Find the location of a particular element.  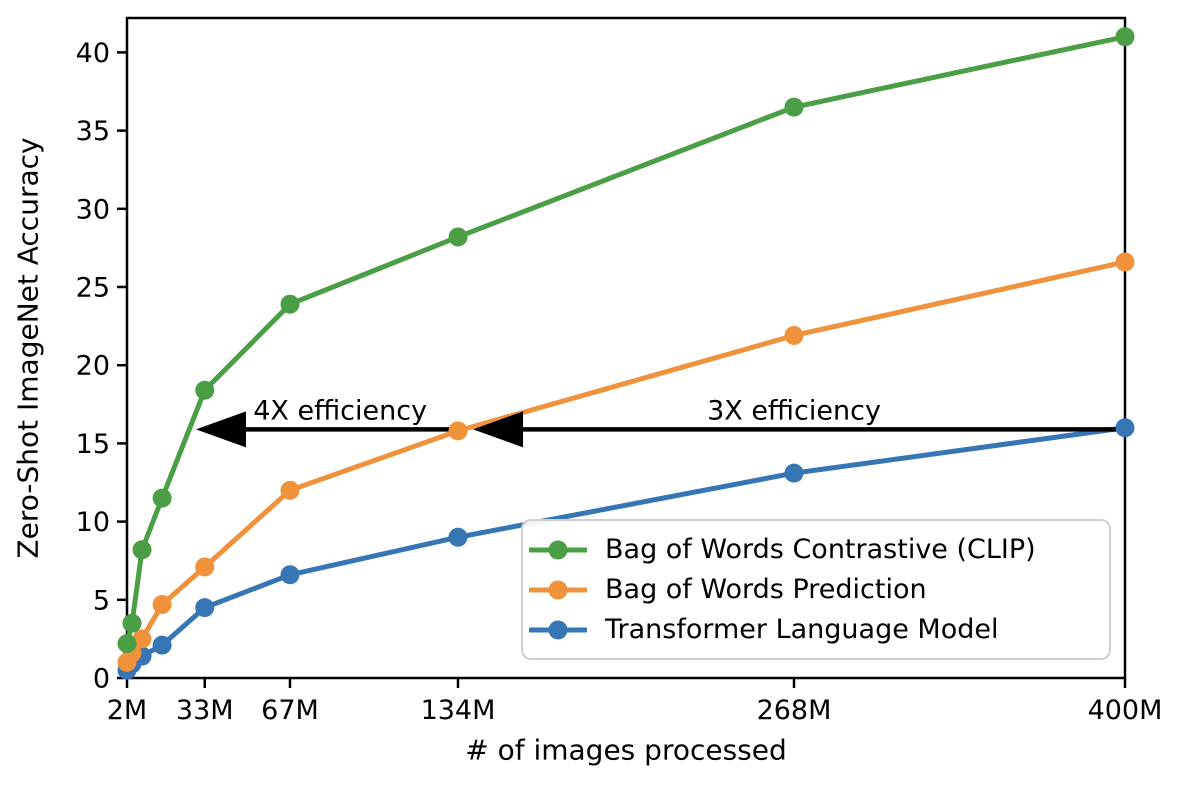

legend-marker-bag-of-words-contrastive-clip is located at coordinates (558, 549).